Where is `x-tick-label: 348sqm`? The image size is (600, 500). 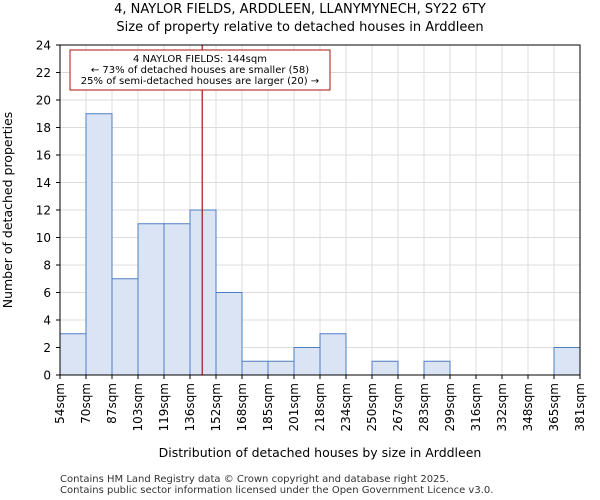 x-tick-label: 348sqm is located at coordinates (528, 407).